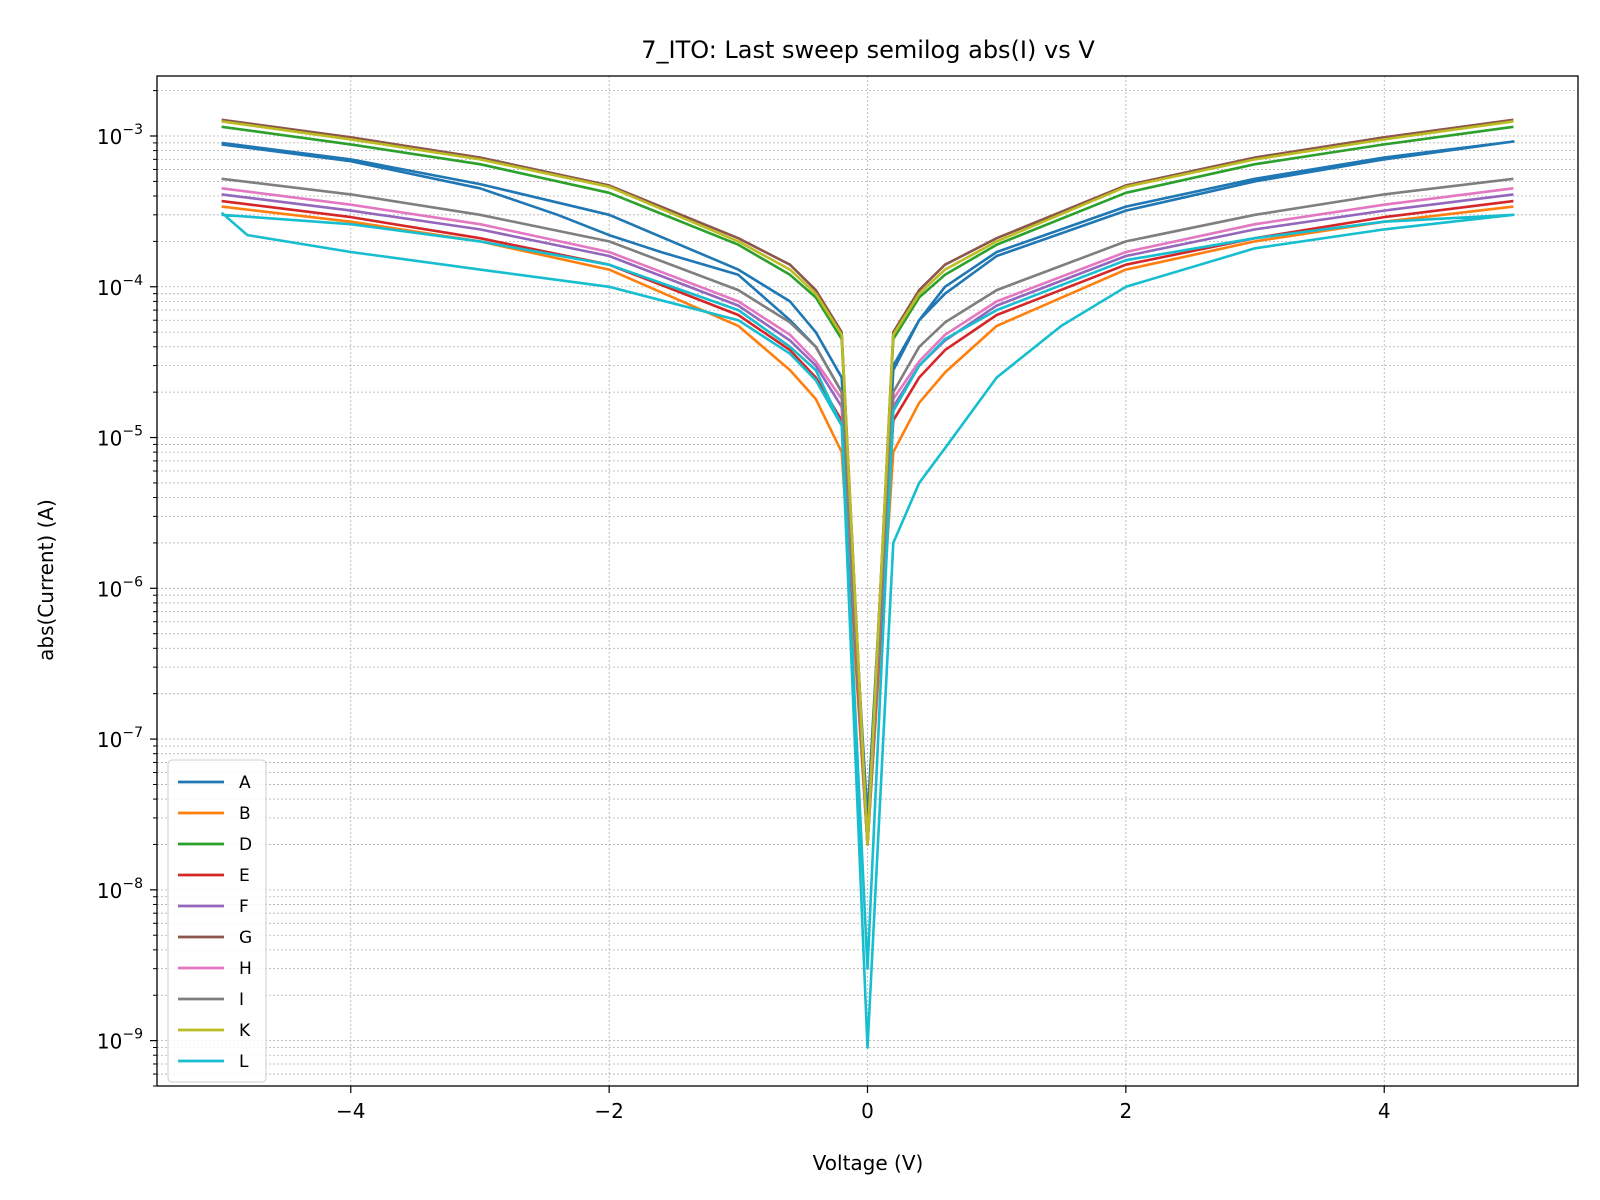 The width and height of the screenshot is (1600, 1200). Describe the element at coordinates (1125, 1111) in the screenshot. I see `x-tick-label: 2` at that location.